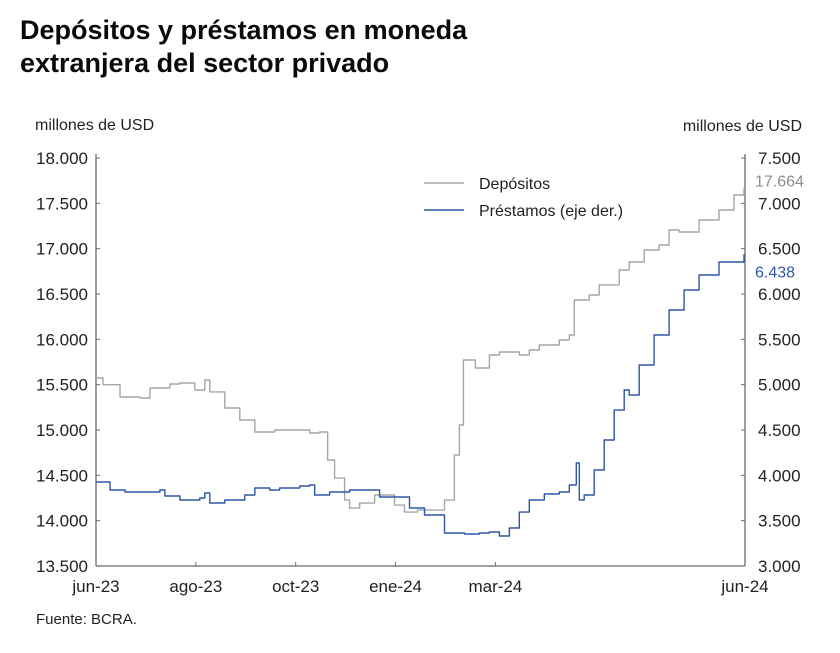  Describe the element at coordinates (523, 198) in the screenshot. I see `legend: Depósitos Préstamos (eje der.)` at that location.